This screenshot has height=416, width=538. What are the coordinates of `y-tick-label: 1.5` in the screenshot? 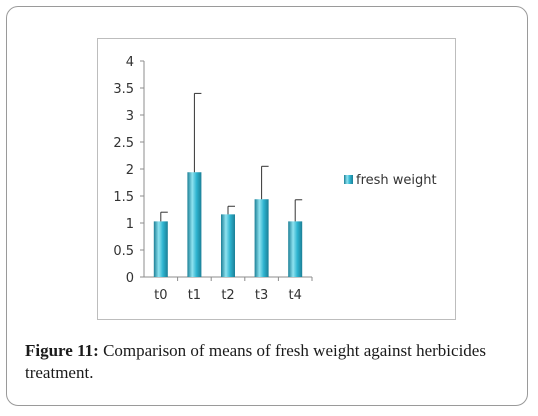 It's located at (123, 197).